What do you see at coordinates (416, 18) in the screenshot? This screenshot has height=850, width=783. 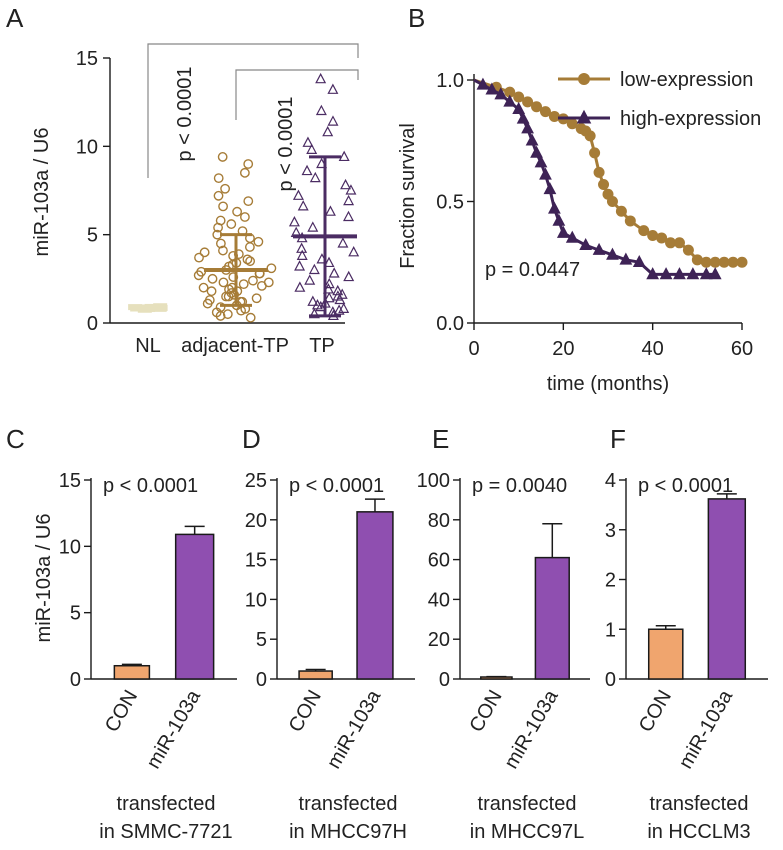 I see `panel-letter-b: B` at bounding box center [416, 18].